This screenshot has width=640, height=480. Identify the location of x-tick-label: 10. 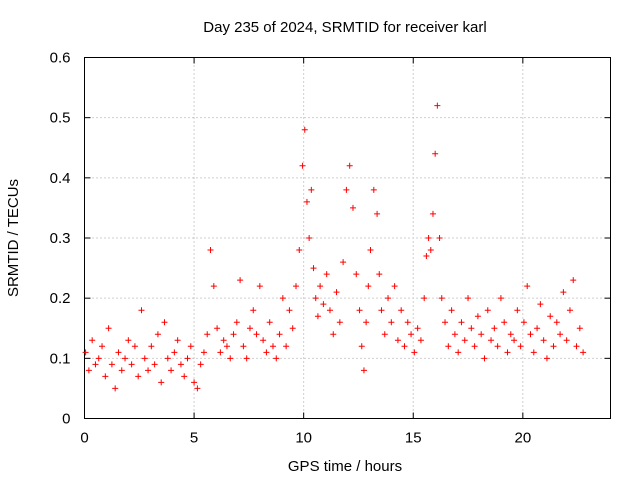
(303, 438).